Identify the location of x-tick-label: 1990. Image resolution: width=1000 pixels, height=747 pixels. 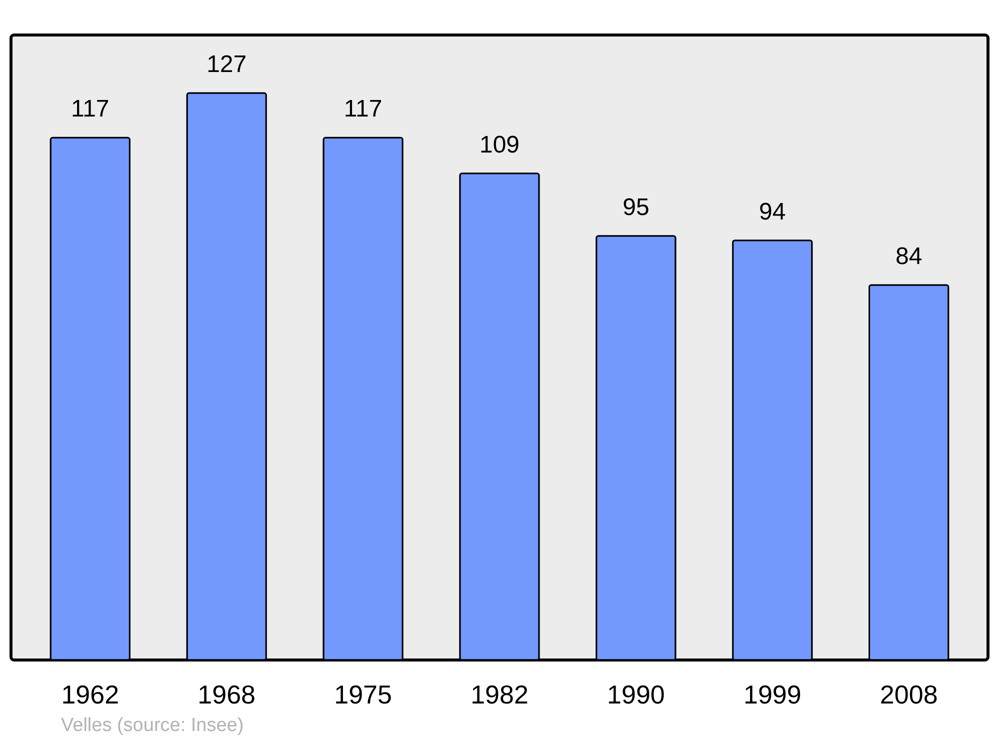
(636, 695).